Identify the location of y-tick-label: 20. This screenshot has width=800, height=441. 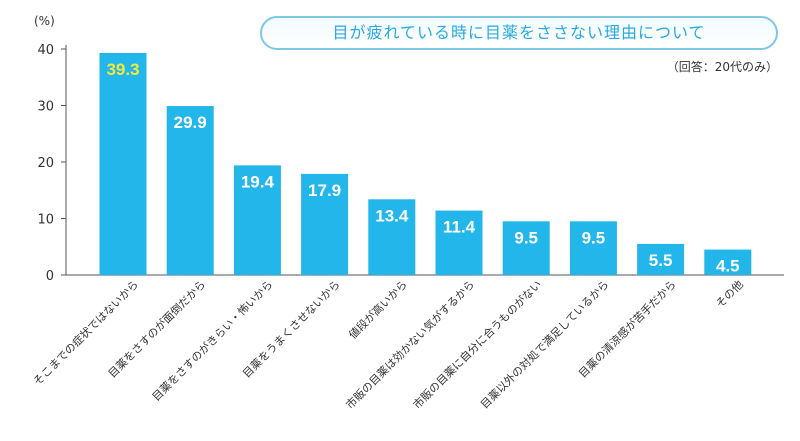
(45, 163).